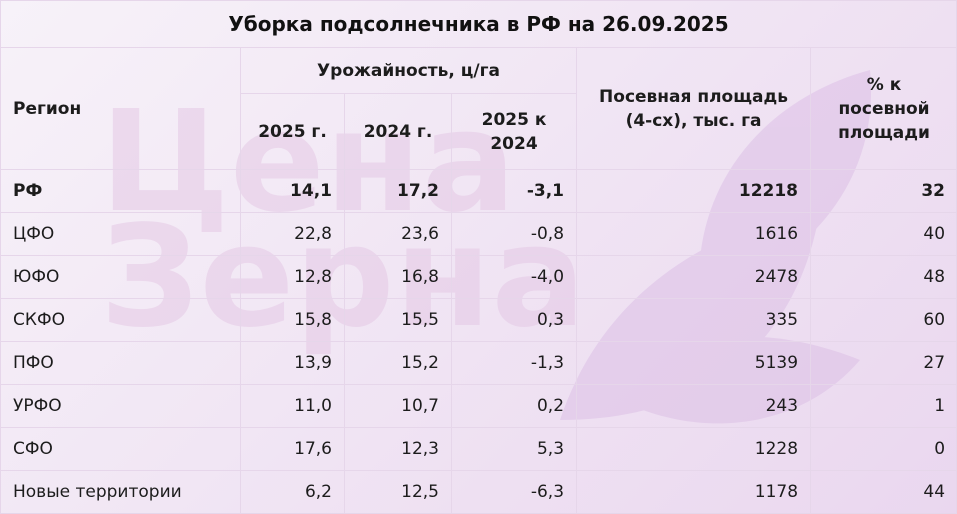  I want to click on cell-region: СФО, so click(120, 449).